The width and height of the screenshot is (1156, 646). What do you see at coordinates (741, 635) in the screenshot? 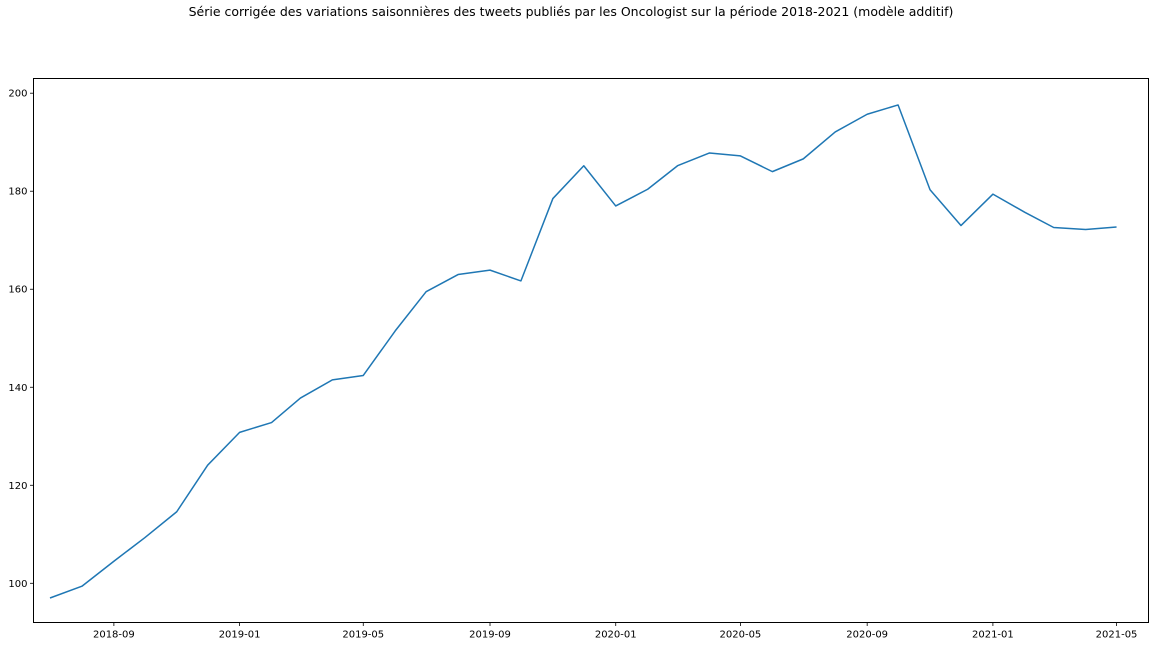
I see `x-tick-label: 2020-05` at bounding box center [741, 635].